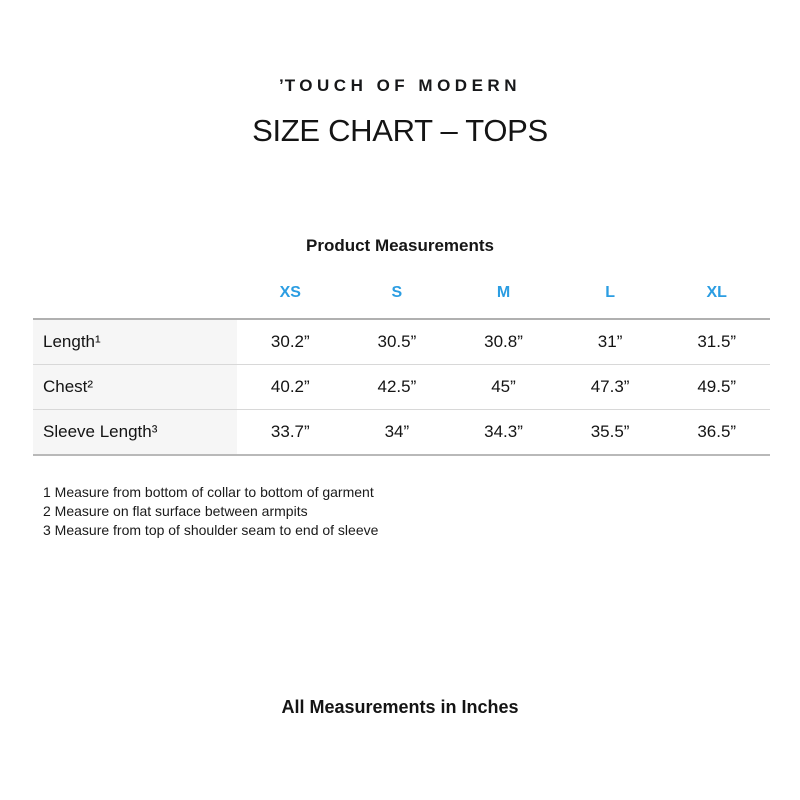  Describe the element at coordinates (503, 292) in the screenshot. I see `size-col-m: M` at that location.